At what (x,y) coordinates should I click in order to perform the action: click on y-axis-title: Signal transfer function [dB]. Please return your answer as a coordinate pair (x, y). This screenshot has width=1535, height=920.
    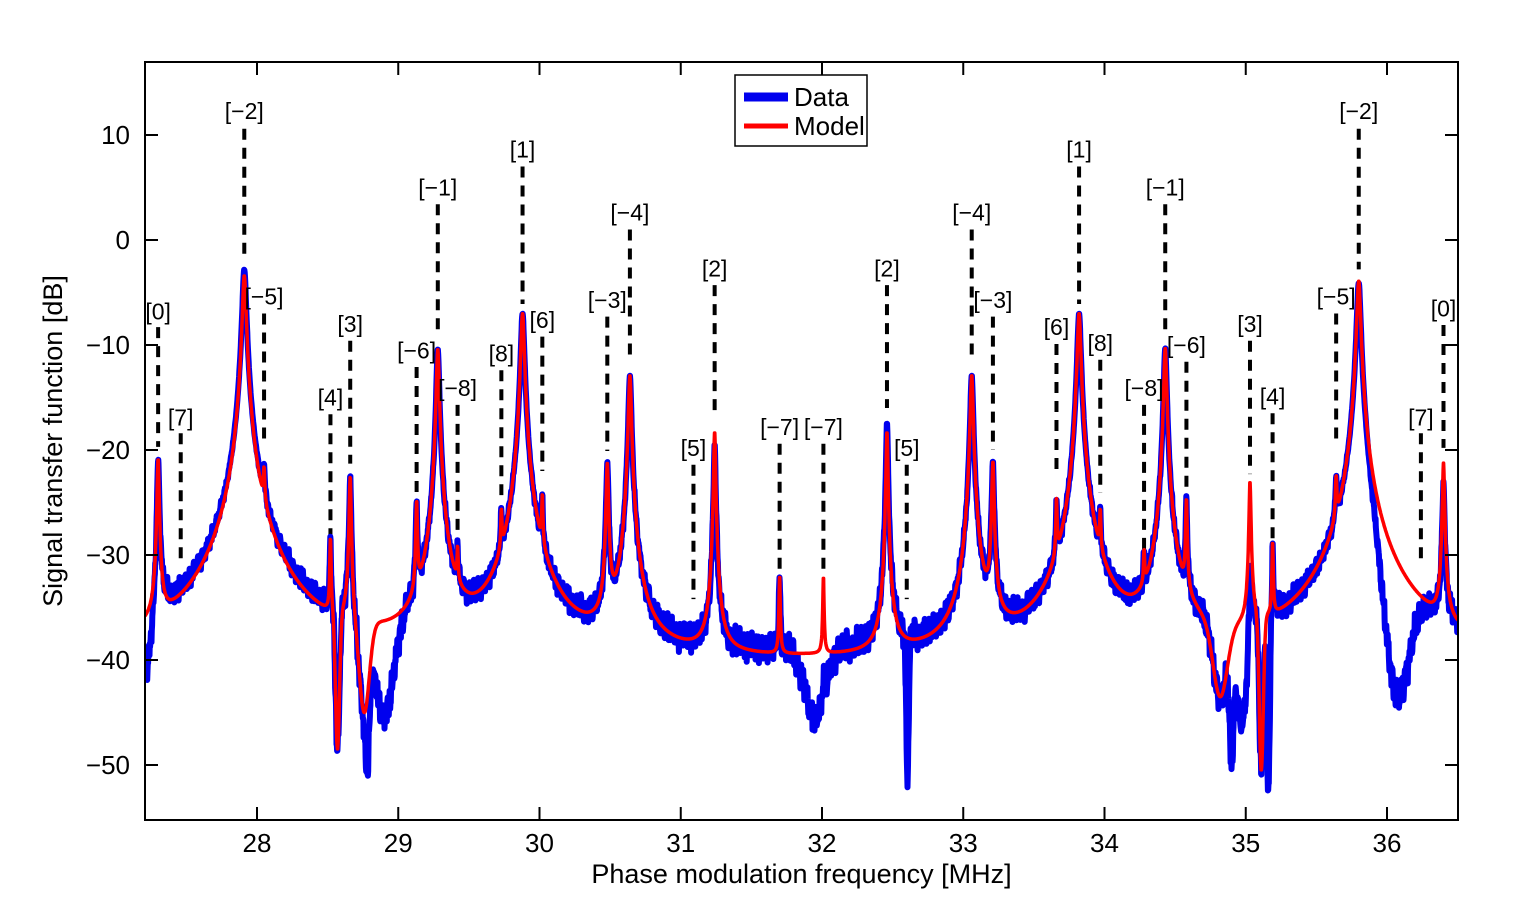
    Looking at the image, I should click on (53, 441).